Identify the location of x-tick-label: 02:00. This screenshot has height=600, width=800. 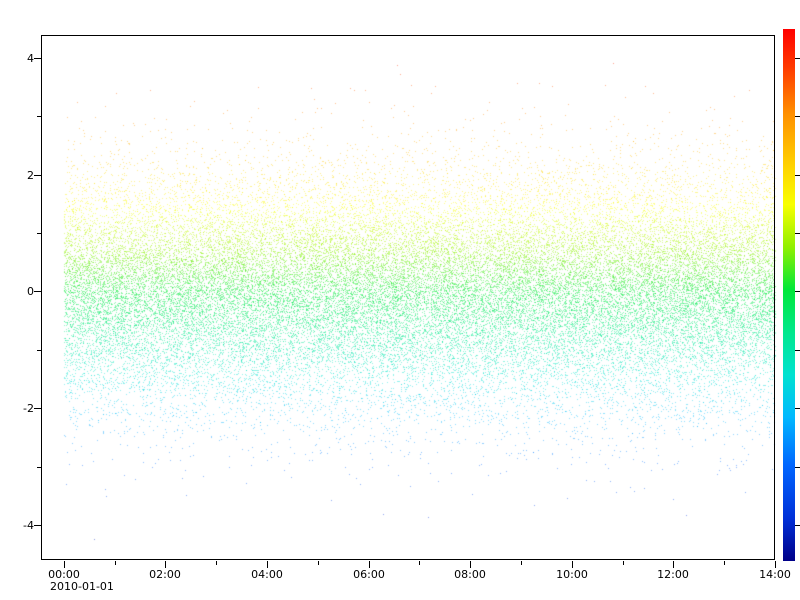
(165, 574).